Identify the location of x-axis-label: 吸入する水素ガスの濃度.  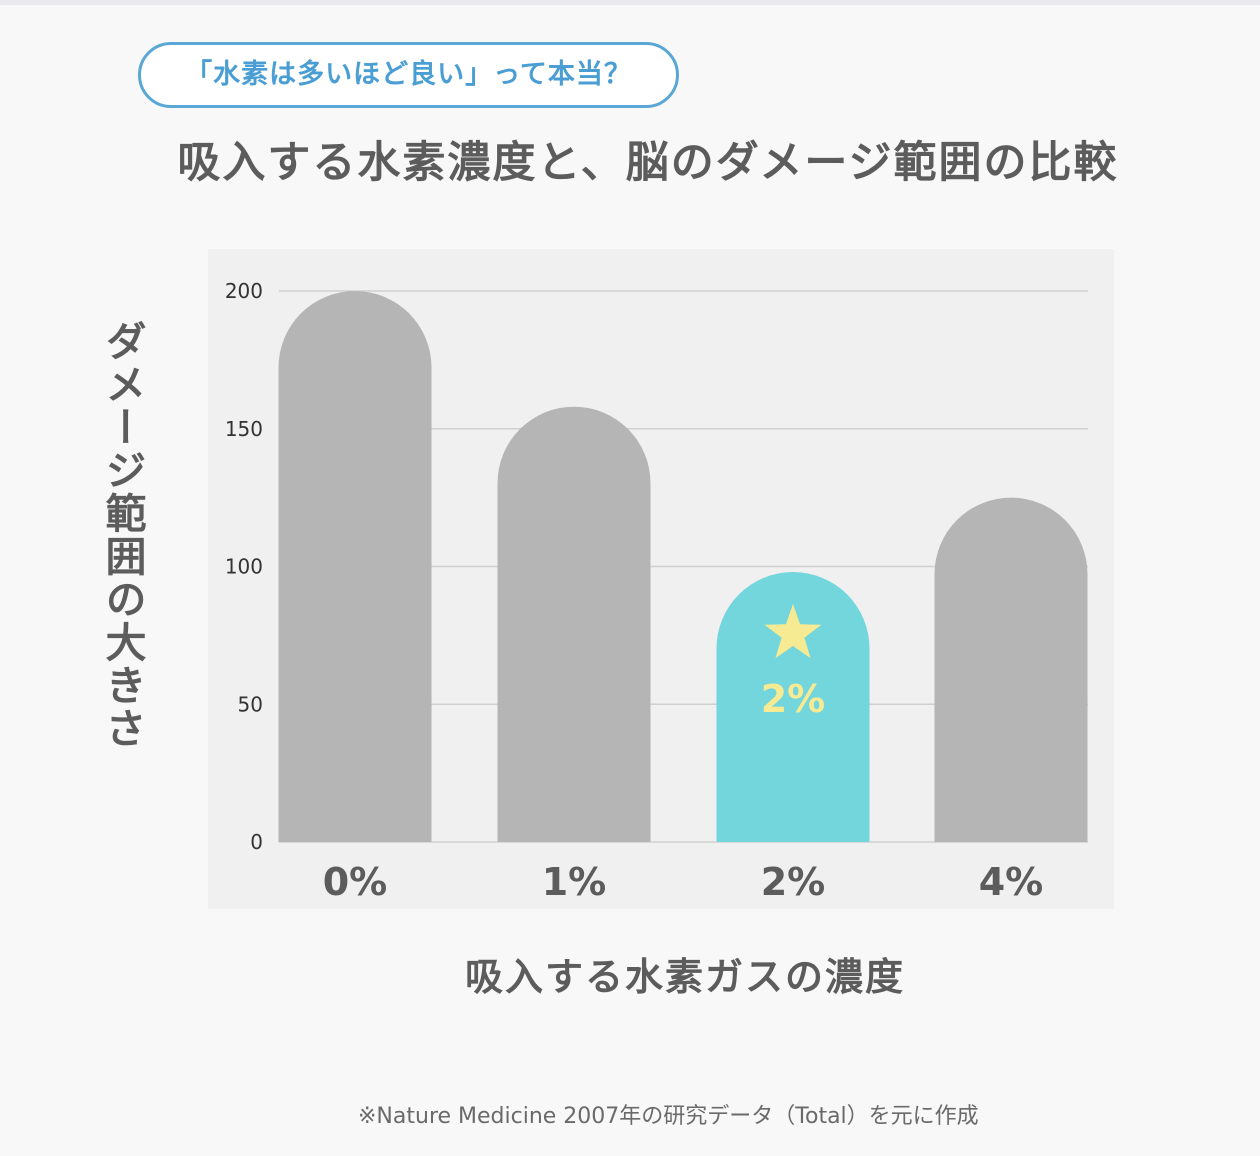
(684, 977).